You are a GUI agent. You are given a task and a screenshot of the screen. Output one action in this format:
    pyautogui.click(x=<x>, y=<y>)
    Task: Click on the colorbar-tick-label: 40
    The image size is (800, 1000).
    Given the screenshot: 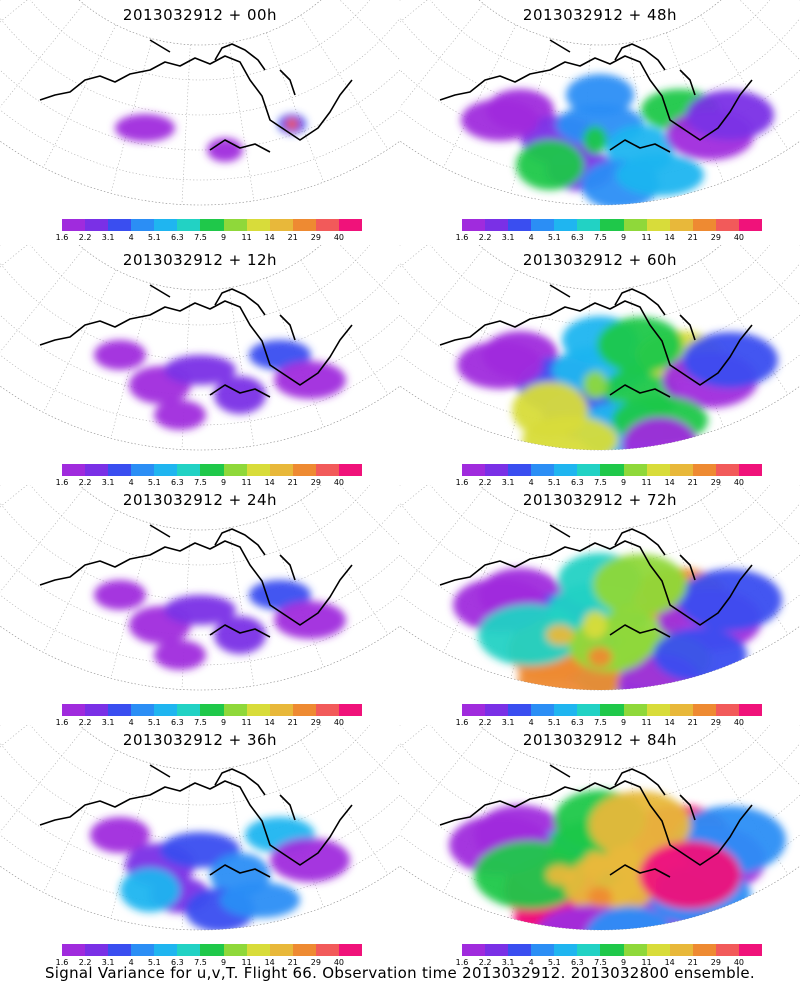 What is the action you would take?
    pyautogui.click(x=339, y=722)
    